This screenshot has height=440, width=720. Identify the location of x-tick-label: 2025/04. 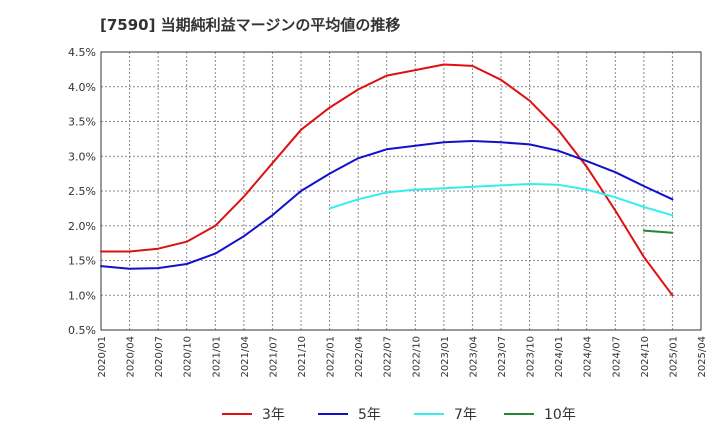
(702, 357).